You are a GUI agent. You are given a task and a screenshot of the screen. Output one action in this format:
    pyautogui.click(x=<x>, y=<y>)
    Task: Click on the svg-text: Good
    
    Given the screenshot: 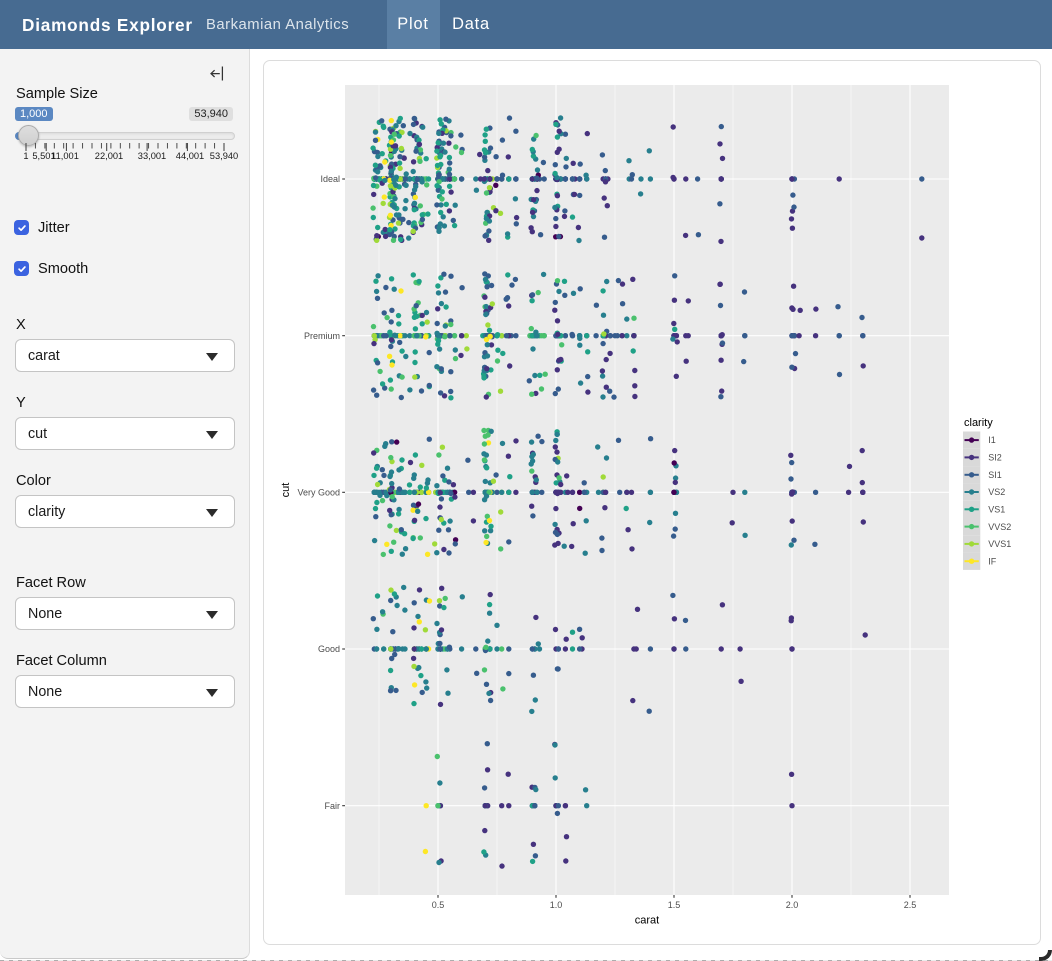 What is the action you would take?
    pyautogui.click(x=329, y=649)
    